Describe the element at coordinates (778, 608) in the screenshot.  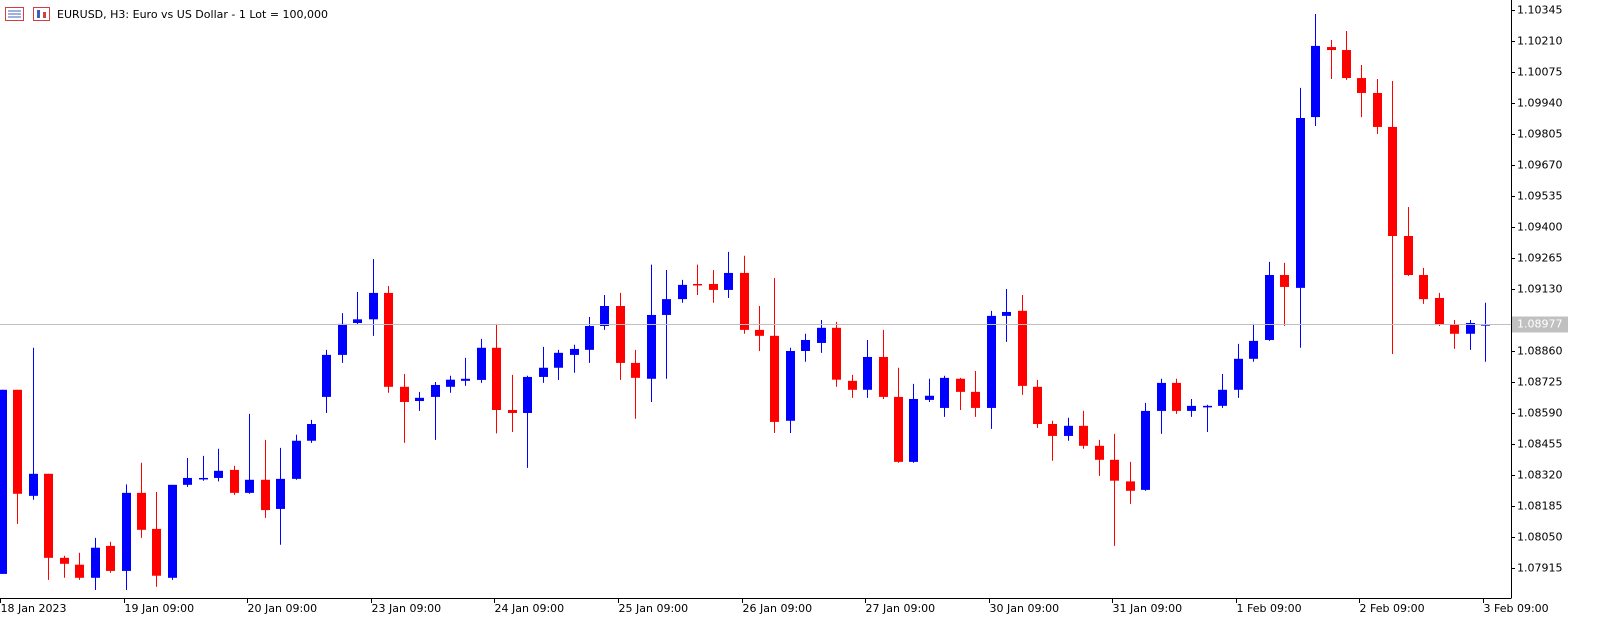
I see `x-tick-label: 26 Jan 09:00` at that location.